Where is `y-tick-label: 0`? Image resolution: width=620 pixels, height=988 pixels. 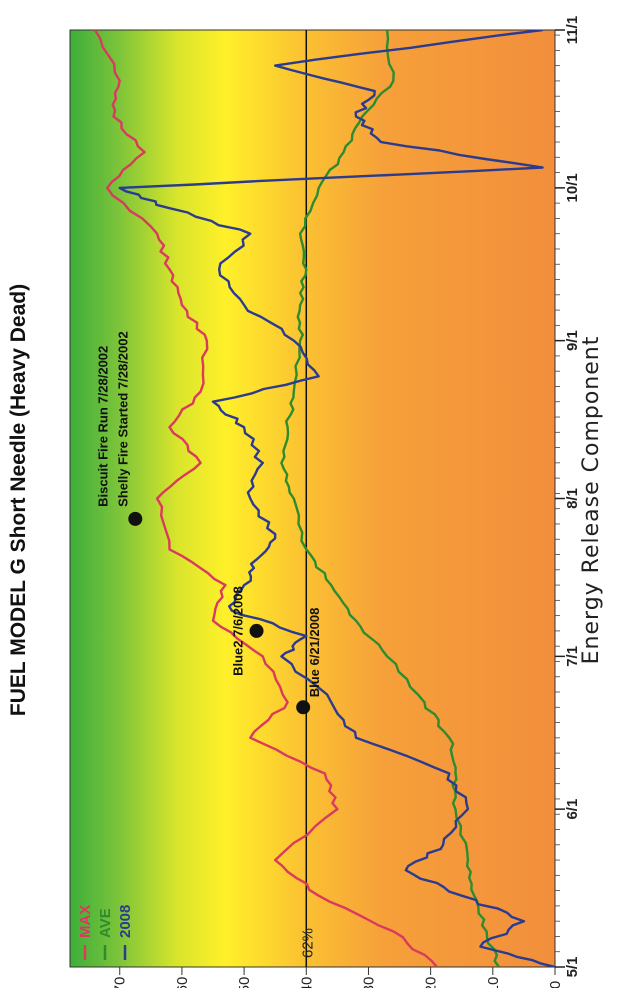
y-tick-label: 0 is located at coordinates (555, 984).